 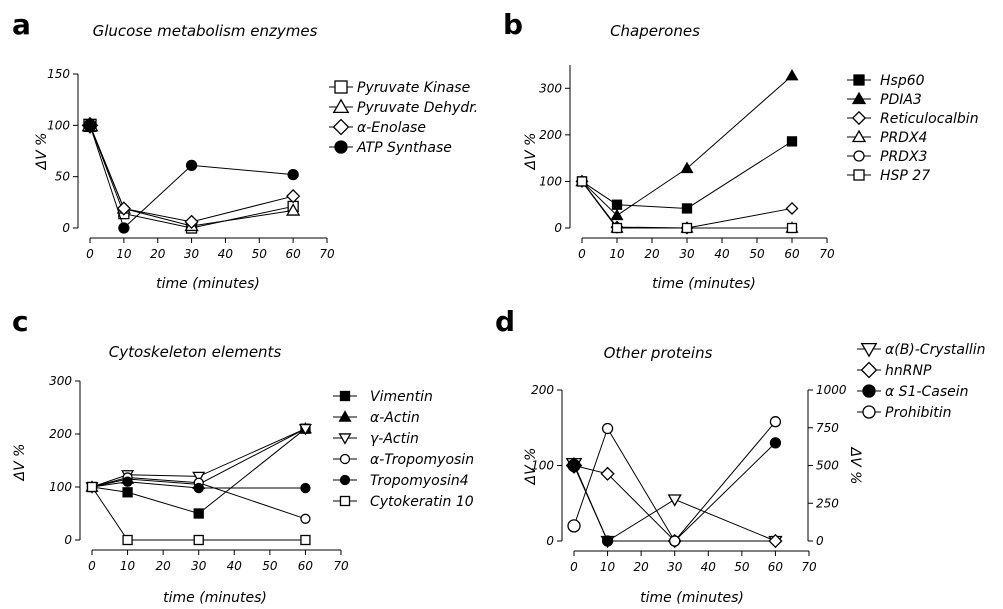 I want to click on legend-label: Hsp60, so click(x=902, y=81).